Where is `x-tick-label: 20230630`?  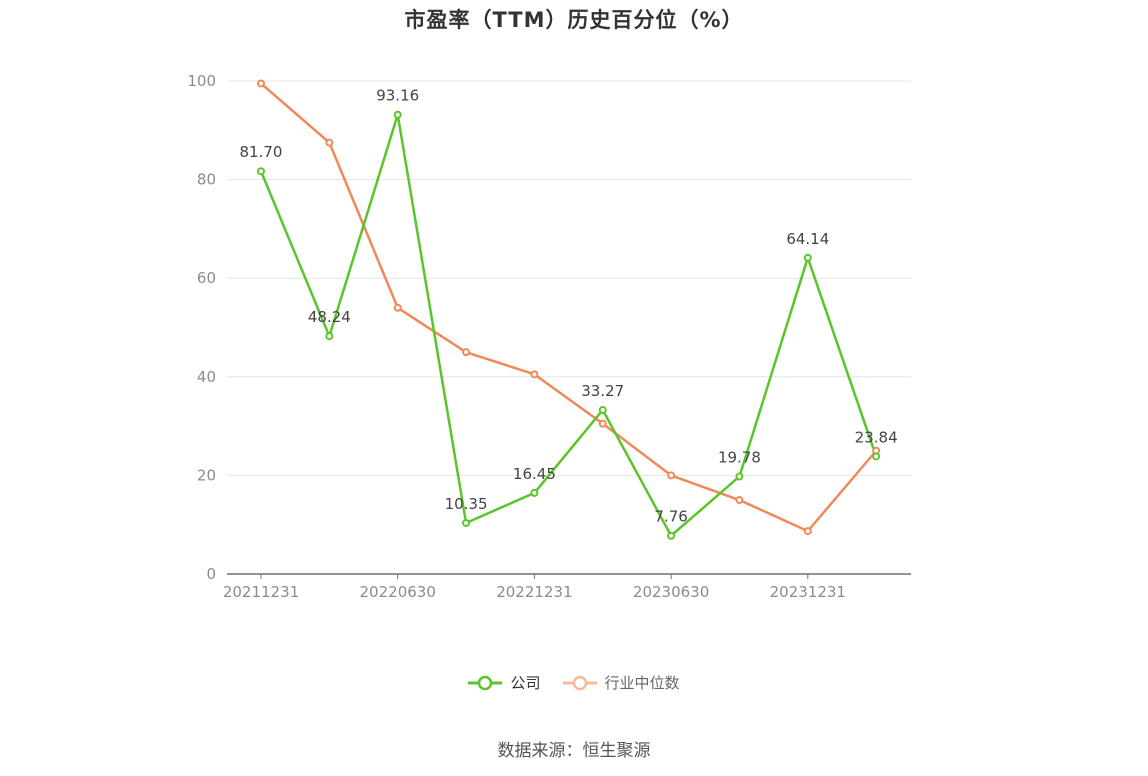
x-tick-label: 20230630 is located at coordinates (671, 592).